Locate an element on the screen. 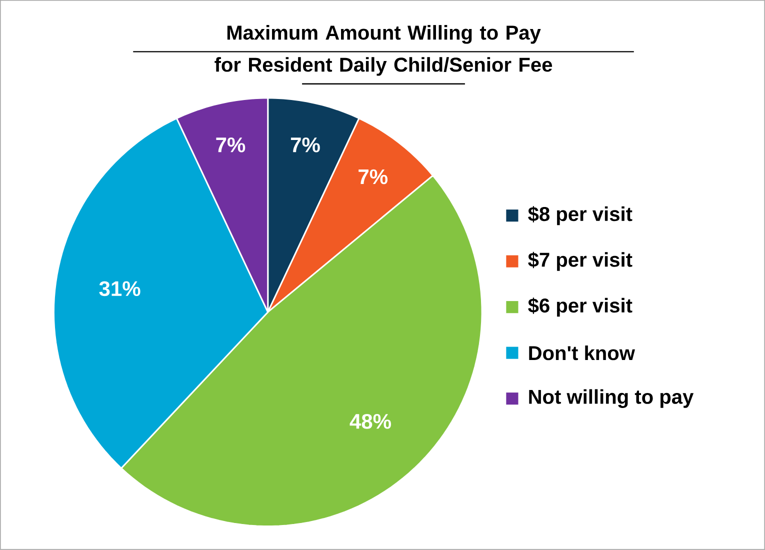 This screenshot has width=765, height=550. legend-label: $7 per visit is located at coordinates (580, 261).